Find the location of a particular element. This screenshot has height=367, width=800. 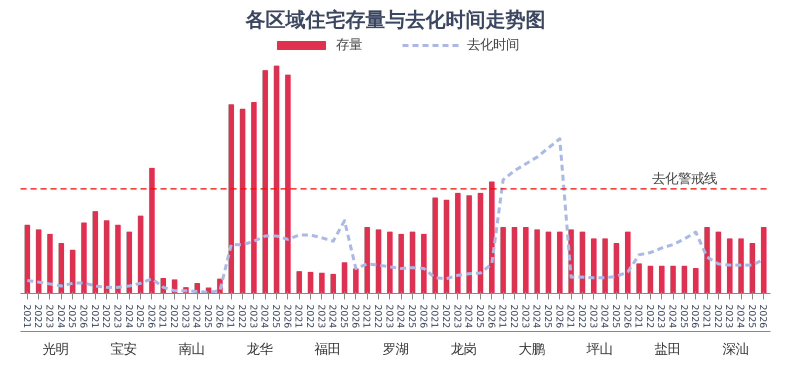

legend-label: 存量 is located at coordinates (349, 45).